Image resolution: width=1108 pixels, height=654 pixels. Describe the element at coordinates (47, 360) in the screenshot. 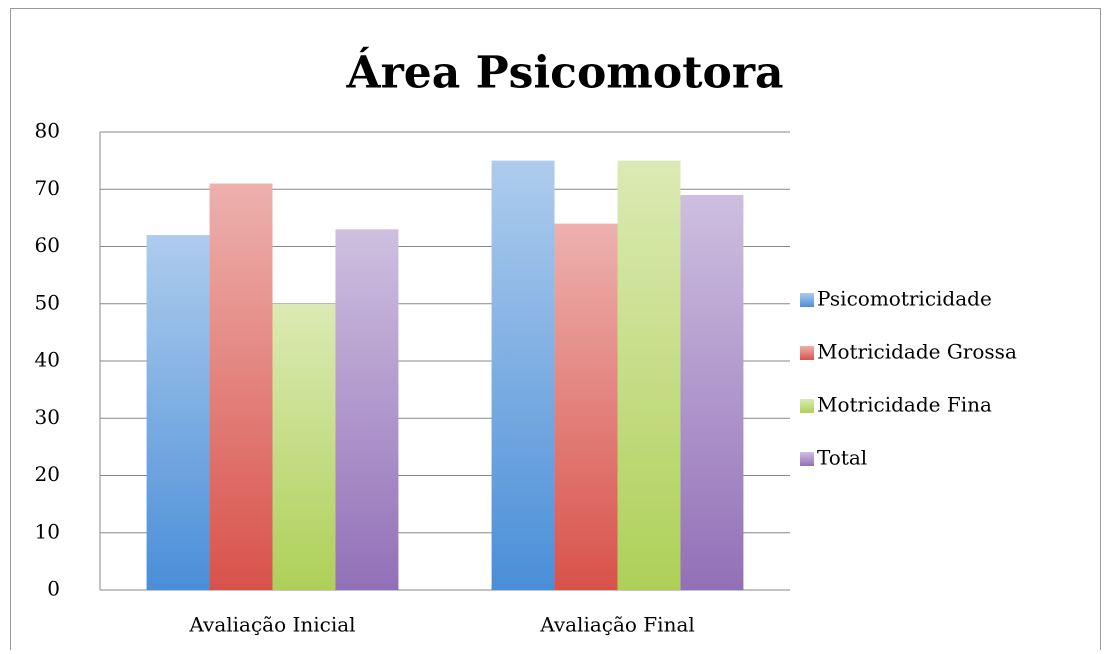

I see `y-tick-label: 40` at that location.